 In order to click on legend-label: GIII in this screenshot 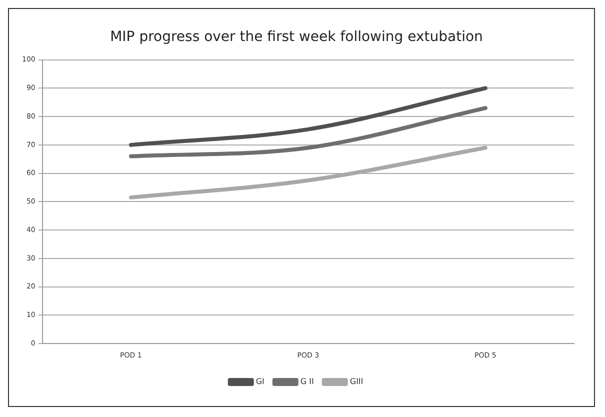, I will do `click(357, 381)`.